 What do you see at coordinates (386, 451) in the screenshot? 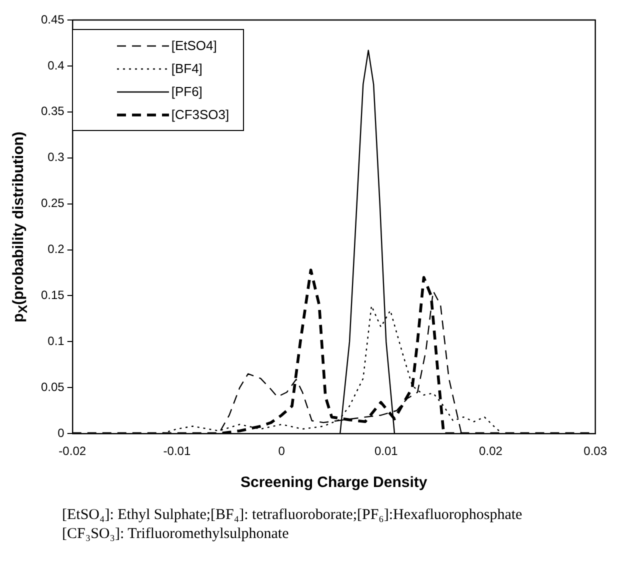
I see `x-tick-label: 0.01` at bounding box center [386, 451].